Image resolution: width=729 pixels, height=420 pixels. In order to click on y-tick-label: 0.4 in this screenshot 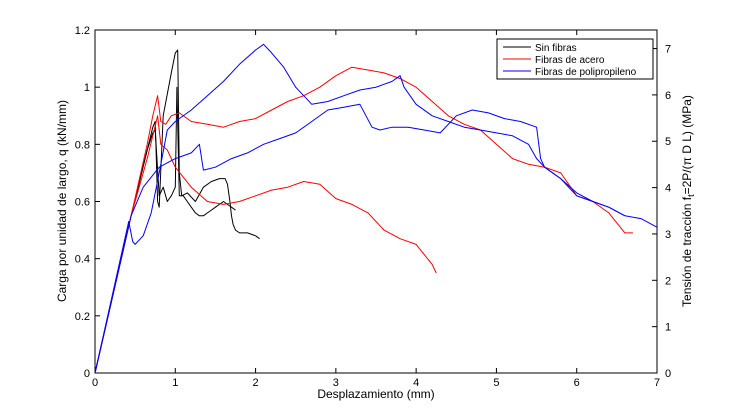, I will do `click(82, 260)`.